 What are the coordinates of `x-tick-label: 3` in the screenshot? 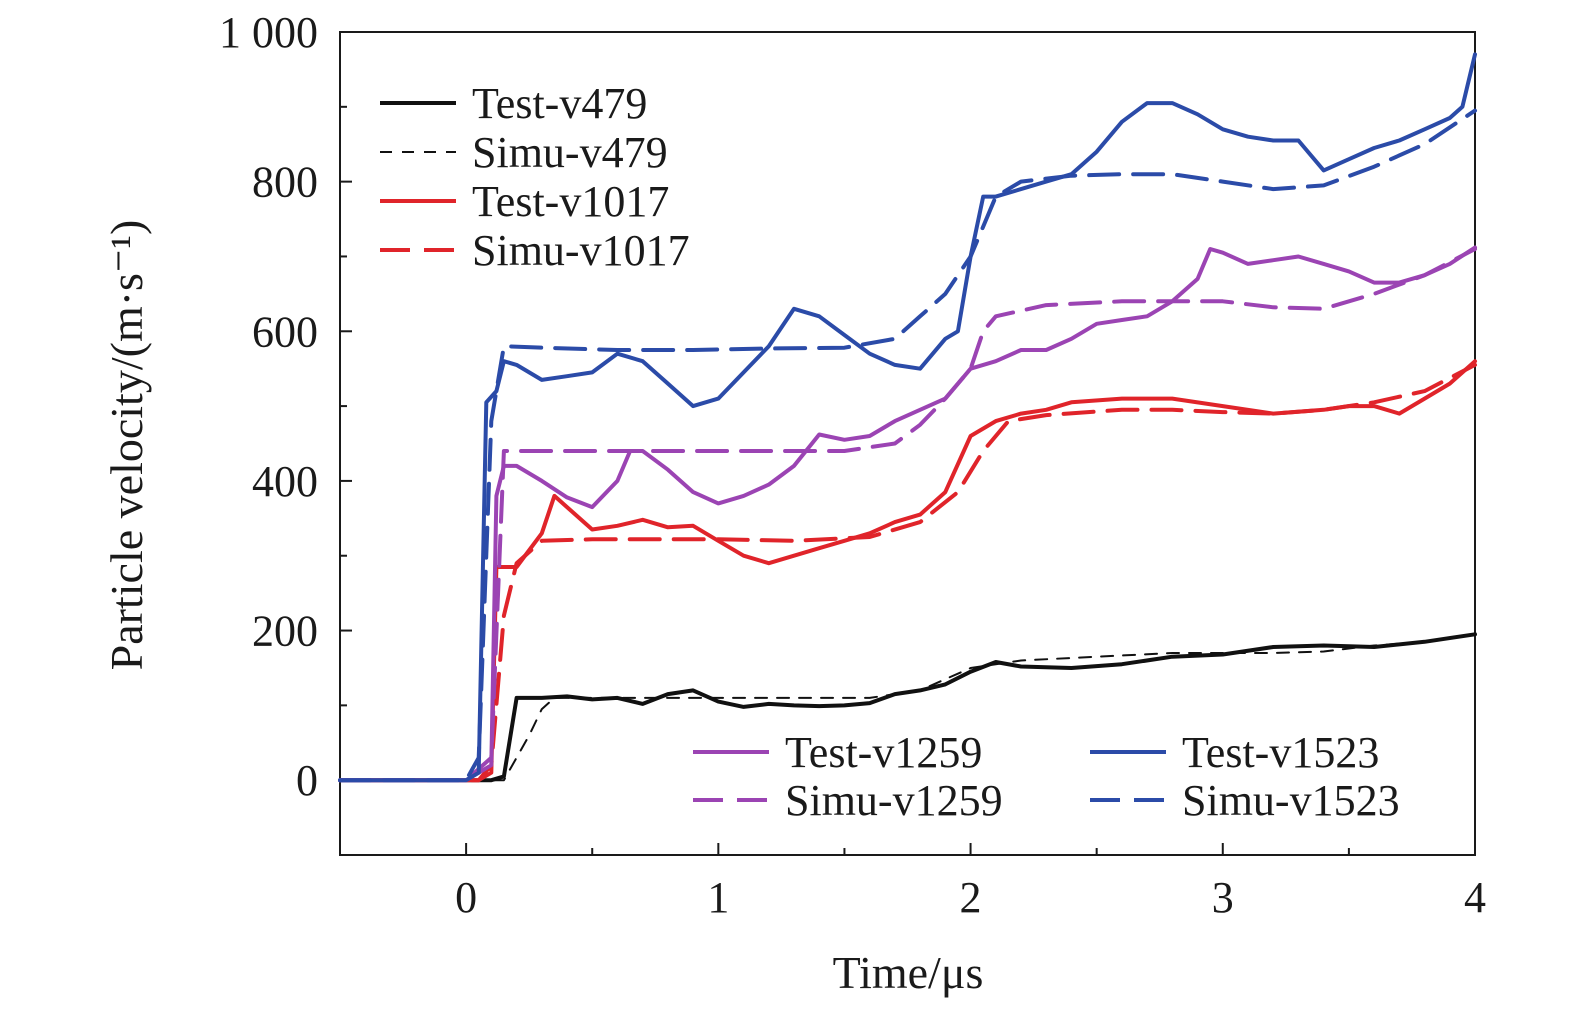 It's located at (1223, 897).